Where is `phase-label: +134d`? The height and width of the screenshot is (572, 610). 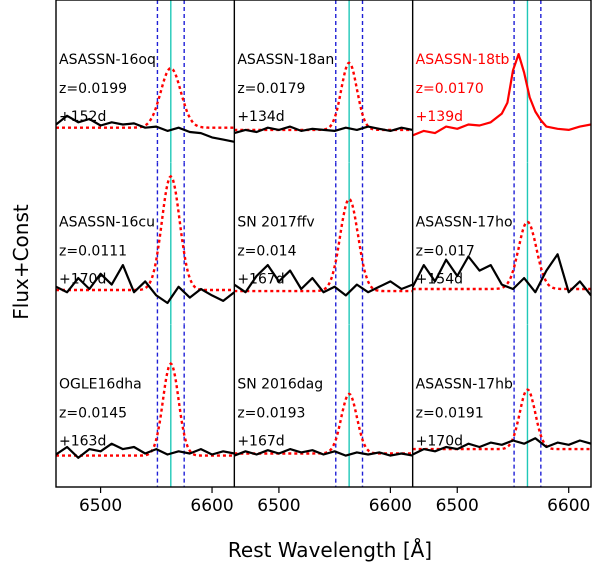 phase-label: +134d is located at coordinates (260, 117).